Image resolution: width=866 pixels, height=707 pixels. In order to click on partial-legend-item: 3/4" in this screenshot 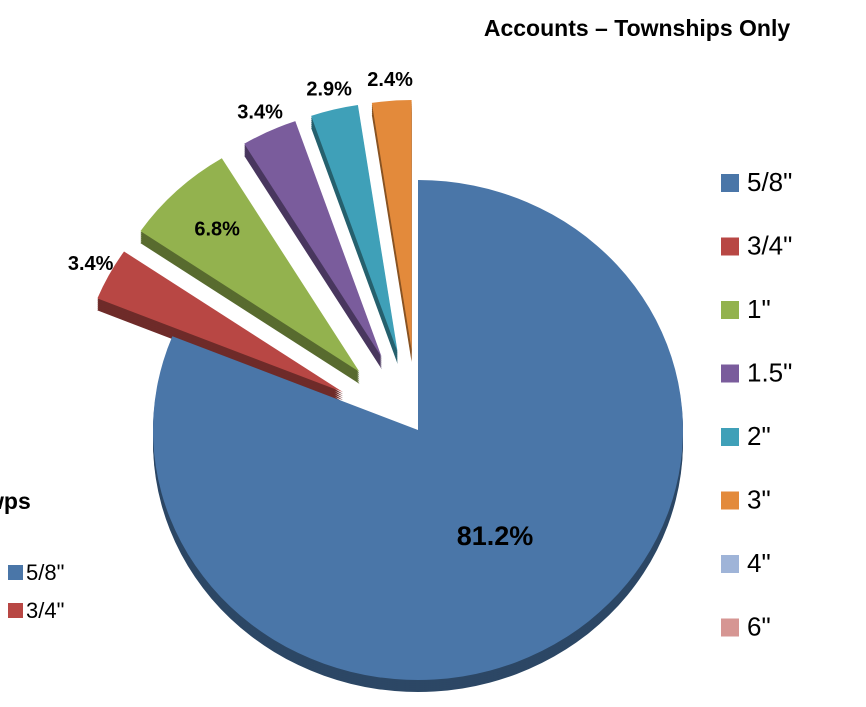, I will do `click(37, 611)`.